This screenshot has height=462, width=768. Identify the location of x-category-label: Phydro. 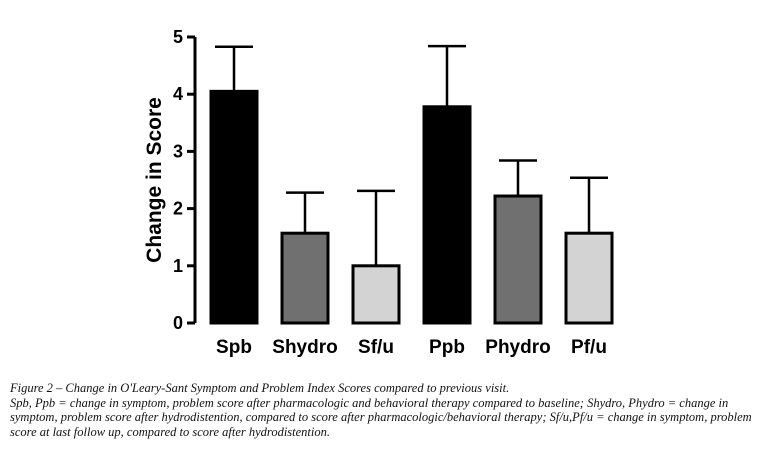
(517, 347).